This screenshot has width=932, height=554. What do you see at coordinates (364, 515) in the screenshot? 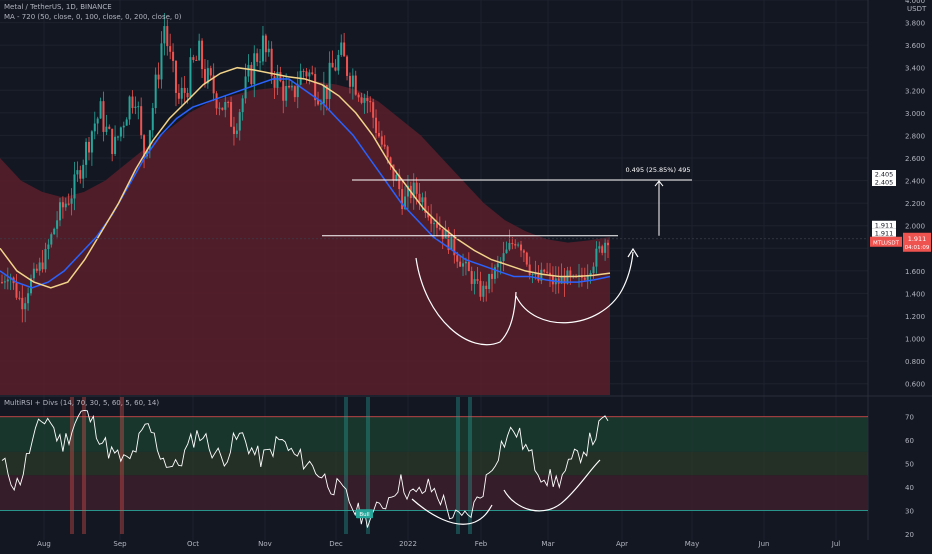
I see `bull-label: Bull` at bounding box center [364, 515].